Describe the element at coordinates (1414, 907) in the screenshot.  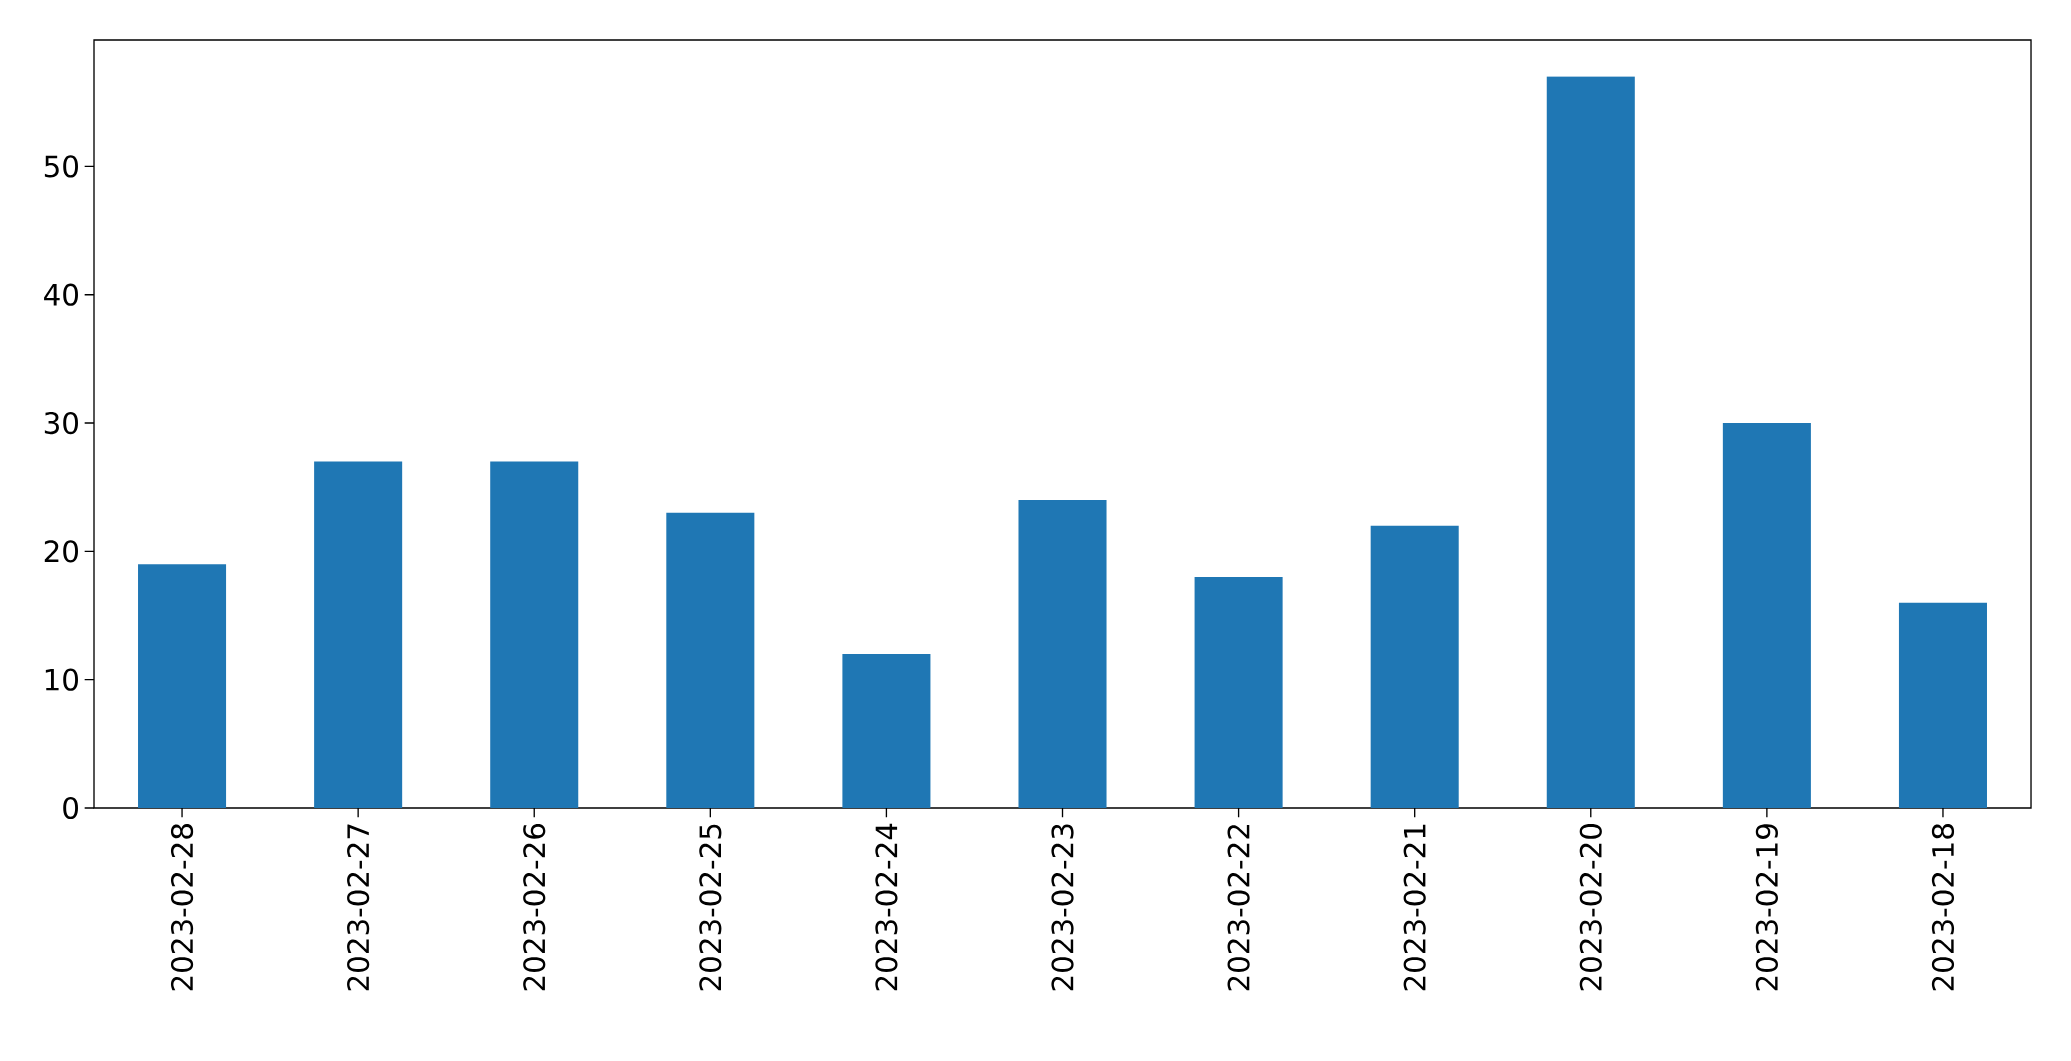
I see `x-tick-label: 2023-02-21` at that location.